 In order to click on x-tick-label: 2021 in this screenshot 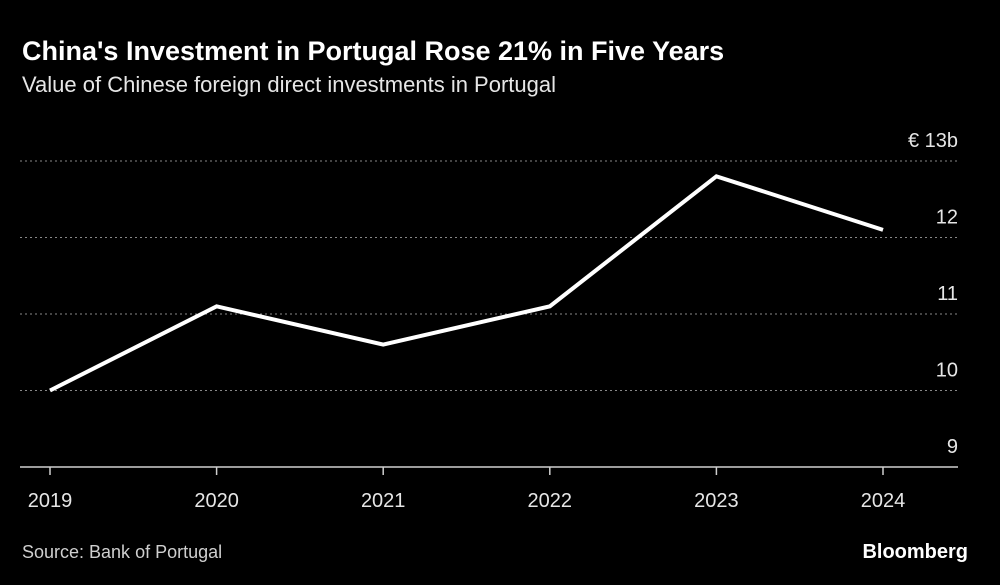, I will do `click(383, 501)`.